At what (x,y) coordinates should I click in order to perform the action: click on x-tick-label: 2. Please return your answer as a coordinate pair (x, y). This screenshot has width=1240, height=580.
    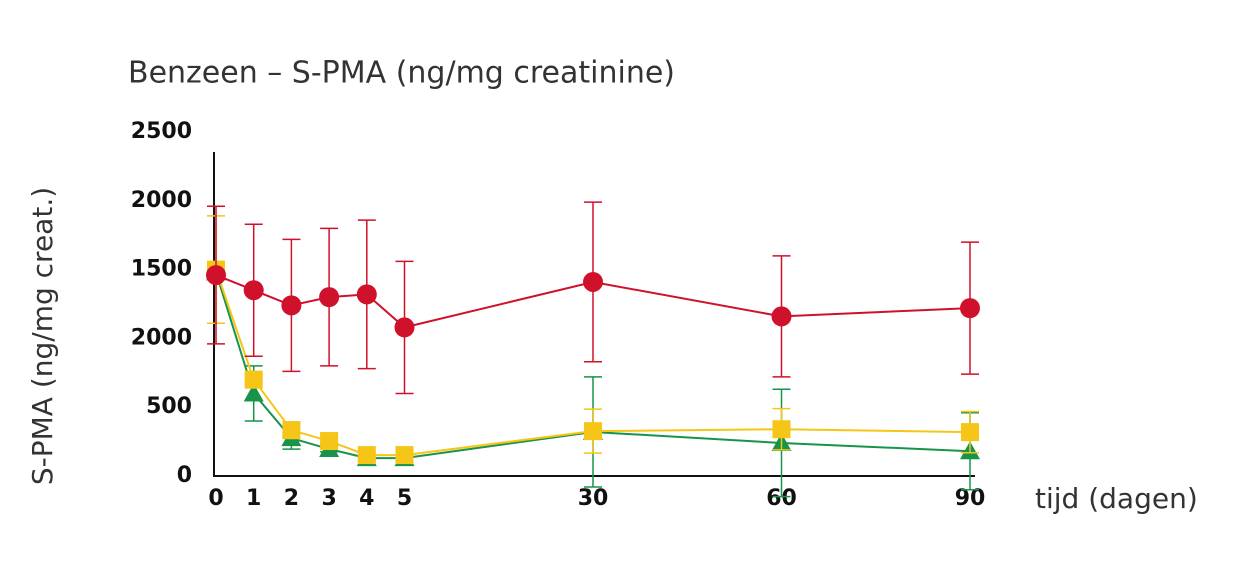
    Looking at the image, I should click on (291, 498).